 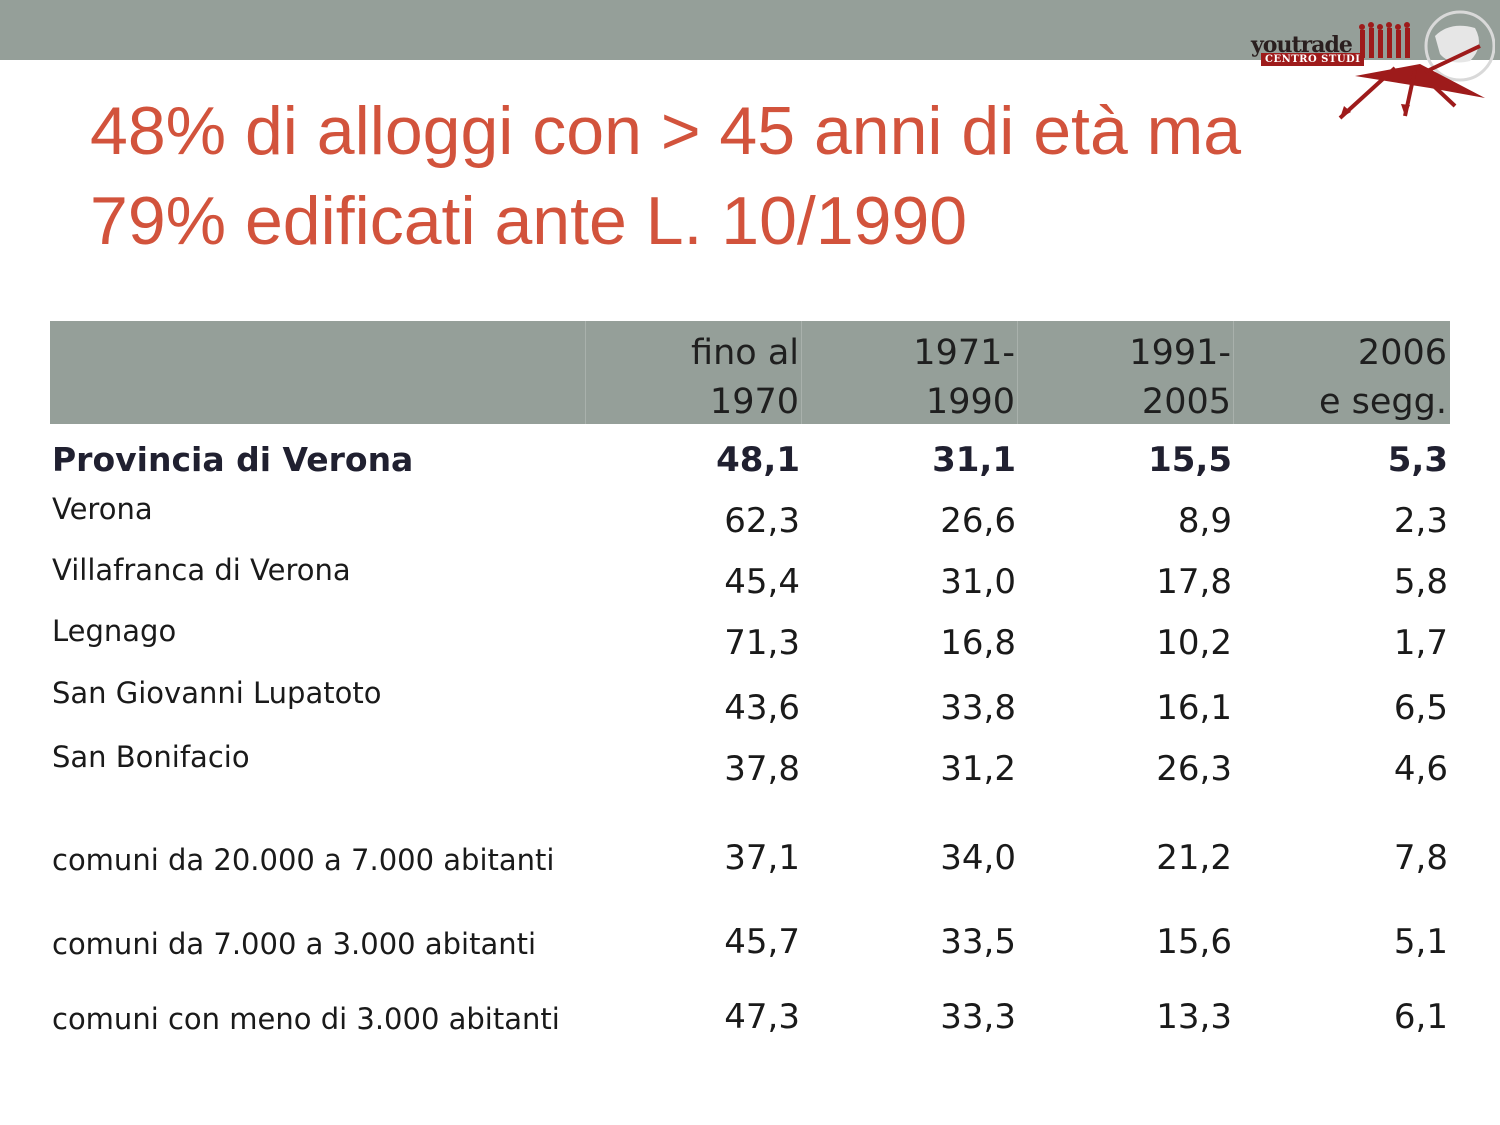 What do you see at coordinates (1420, 942) in the screenshot?
I see `cell-value: 5,1` at bounding box center [1420, 942].